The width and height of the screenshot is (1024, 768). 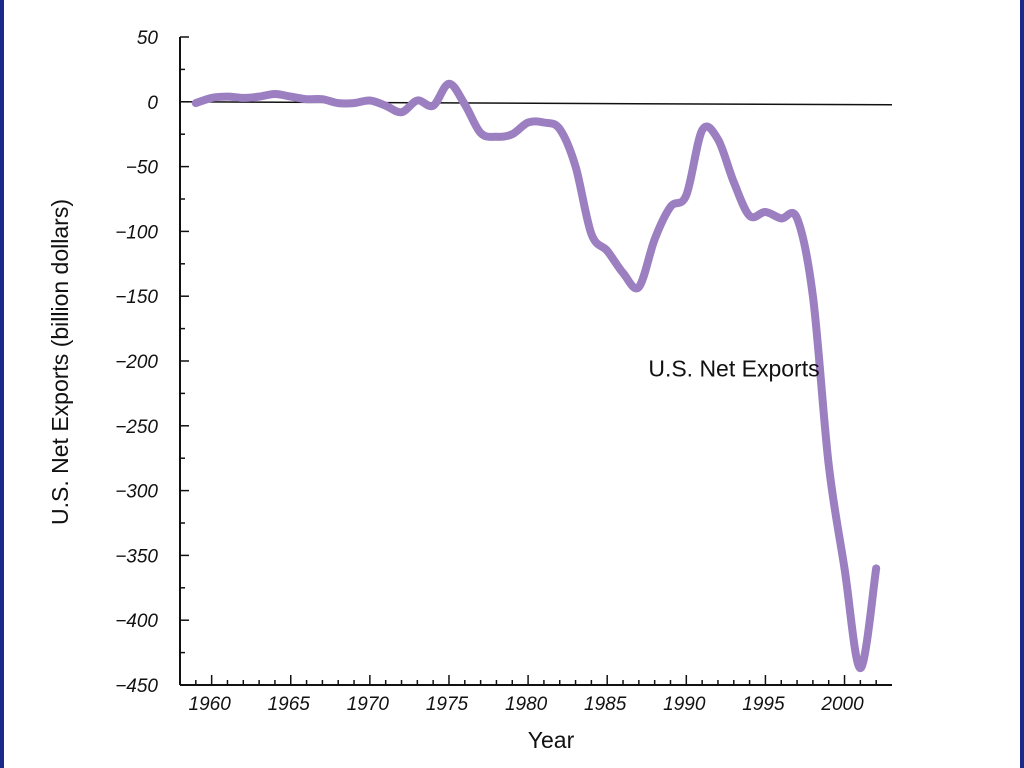 I want to click on series-annotation: U.S. Net Exports, so click(x=733, y=369).